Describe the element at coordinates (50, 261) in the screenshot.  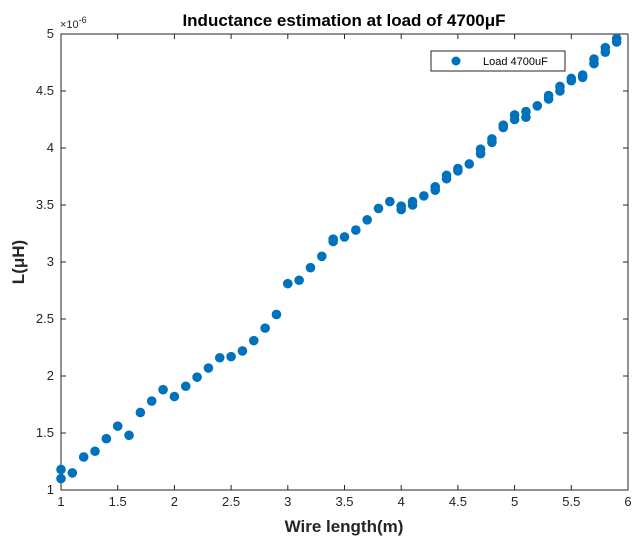
I see `y-tick-label: 3` at that location.